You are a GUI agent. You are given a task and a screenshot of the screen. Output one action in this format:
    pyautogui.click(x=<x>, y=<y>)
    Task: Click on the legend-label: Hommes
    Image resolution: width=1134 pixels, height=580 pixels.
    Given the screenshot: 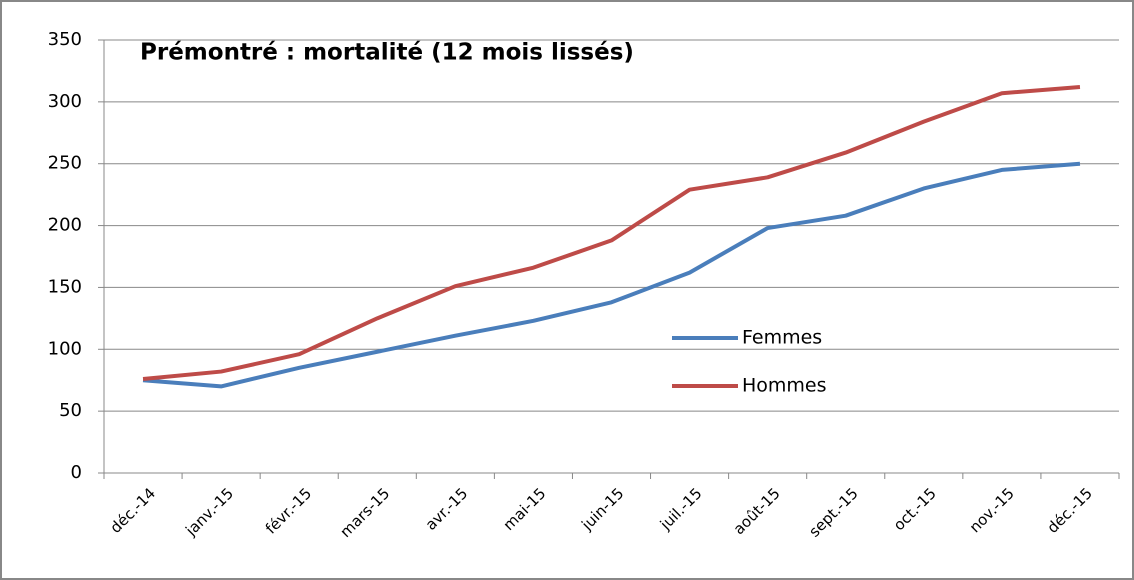 What is the action you would take?
    pyautogui.click(x=784, y=386)
    